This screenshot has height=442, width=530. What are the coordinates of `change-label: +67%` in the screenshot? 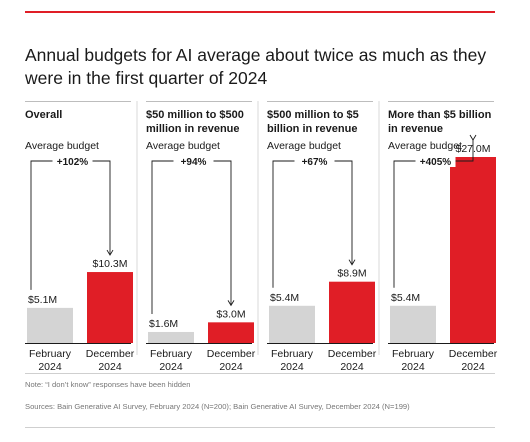 It's located at (315, 162).